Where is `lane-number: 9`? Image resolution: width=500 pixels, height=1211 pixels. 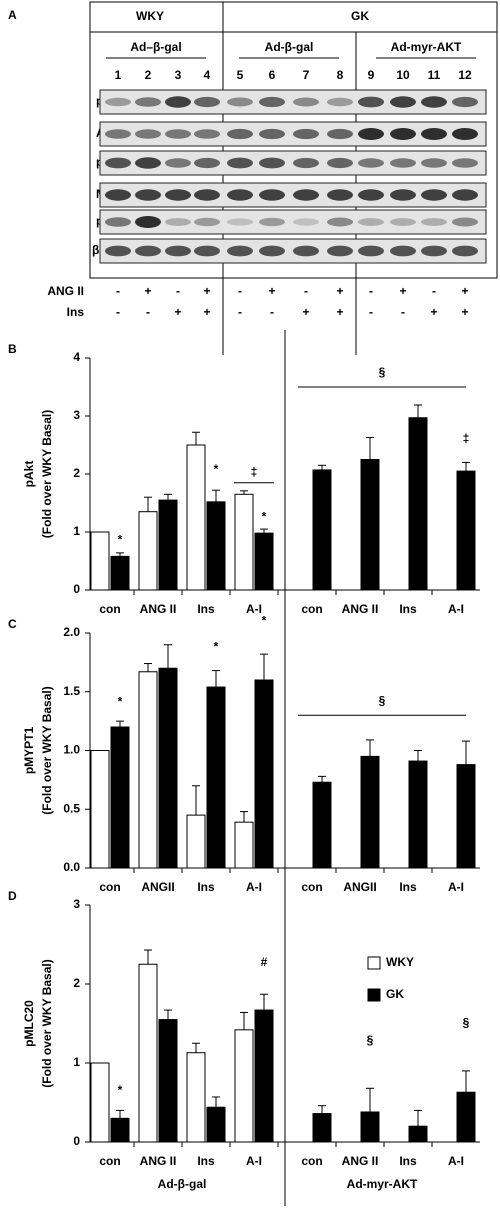 lane-number: 9 is located at coordinates (371, 75).